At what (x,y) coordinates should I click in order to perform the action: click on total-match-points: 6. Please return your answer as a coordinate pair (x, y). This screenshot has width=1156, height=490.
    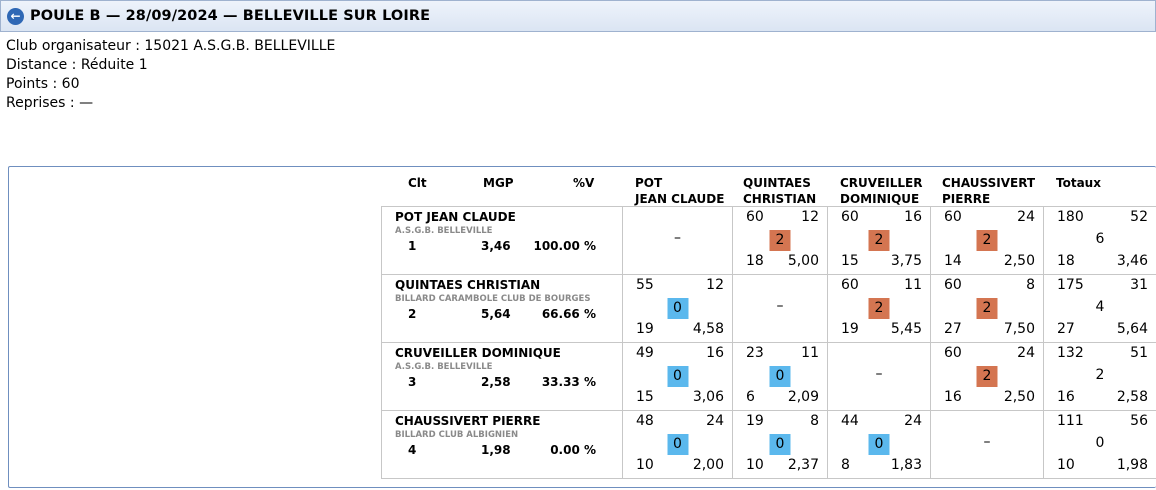
    Looking at the image, I should click on (1100, 239).